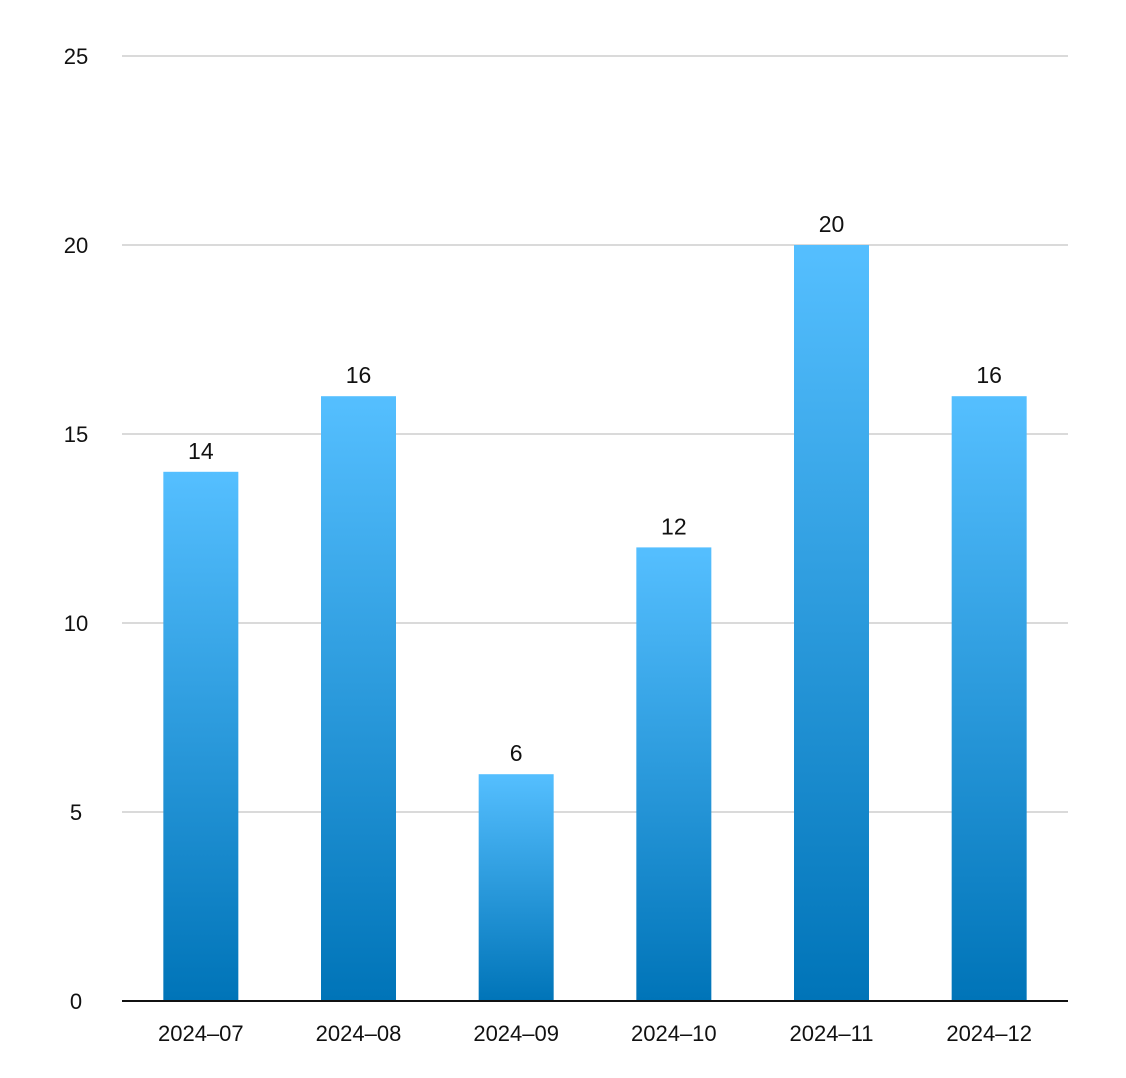  I want to click on x-tick-label: 2024–12, so click(989, 1033).